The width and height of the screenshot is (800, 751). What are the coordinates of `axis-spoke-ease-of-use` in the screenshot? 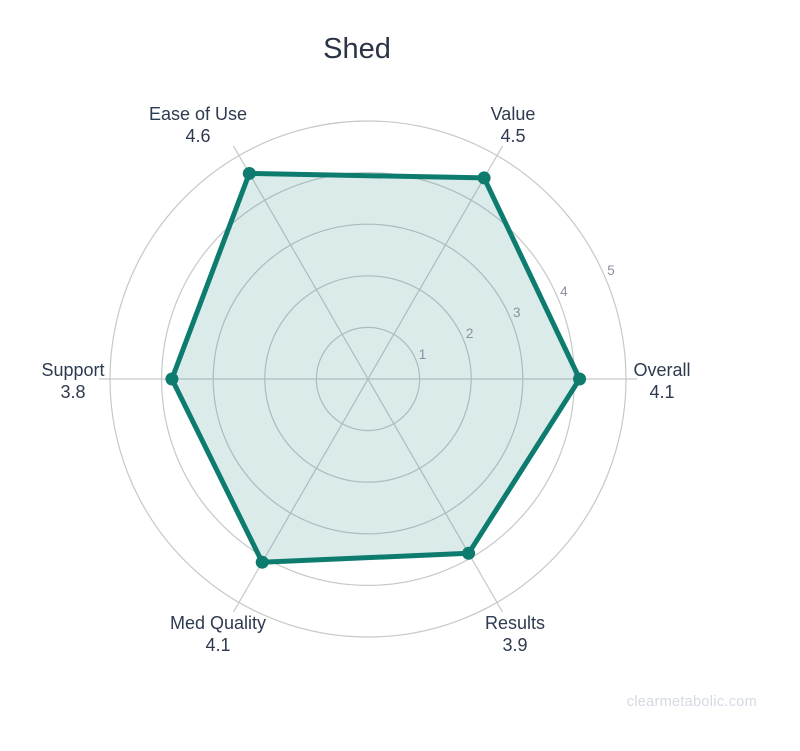 It's located at (300, 262).